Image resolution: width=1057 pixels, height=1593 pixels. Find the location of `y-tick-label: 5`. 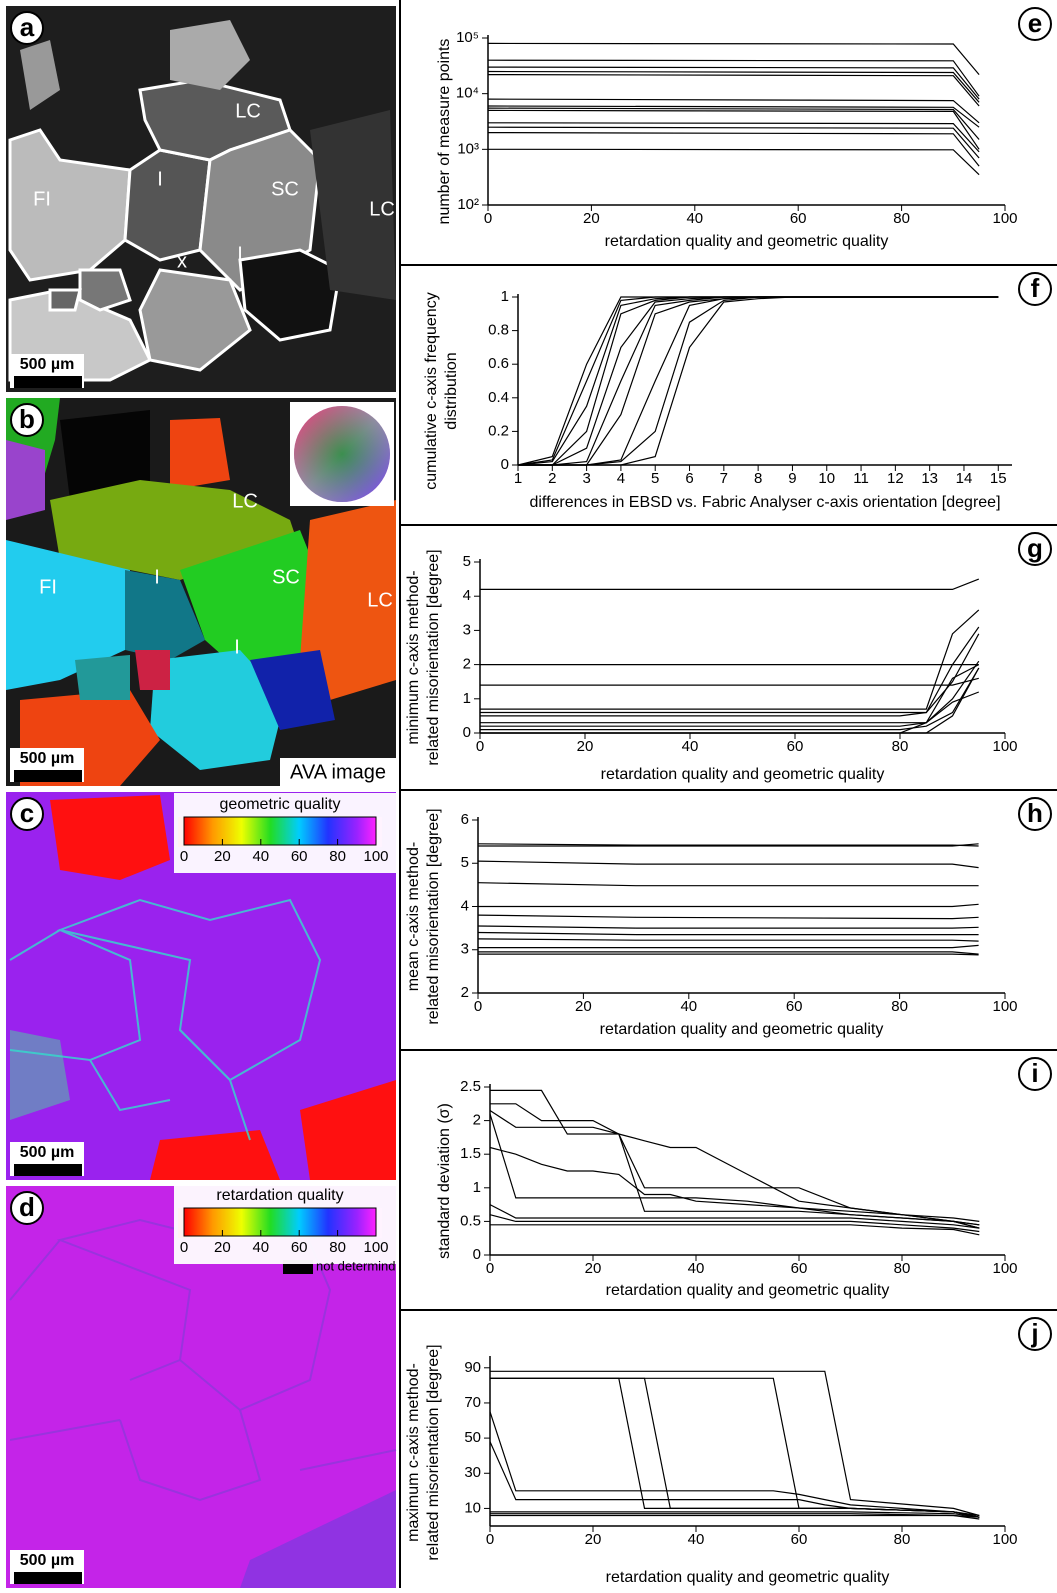

y-tick-label: 5 is located at coordinates (467, 561).